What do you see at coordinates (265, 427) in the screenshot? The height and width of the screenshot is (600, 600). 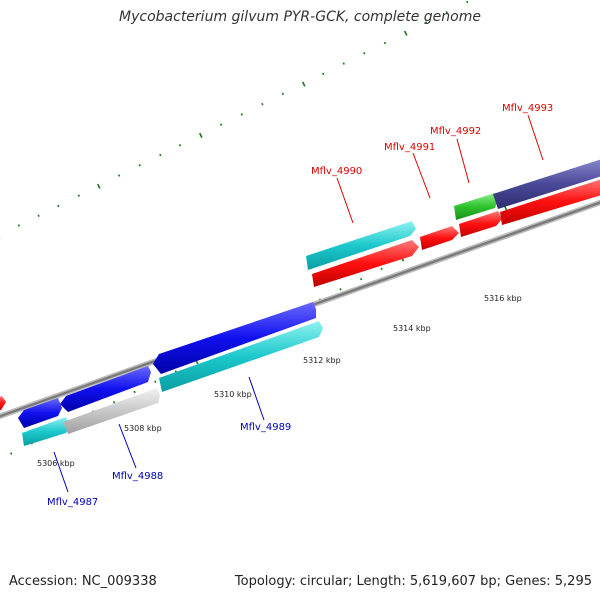 I see `gene-label-mflv-4989: Mflv_4989` at bounding box center [265, 427].